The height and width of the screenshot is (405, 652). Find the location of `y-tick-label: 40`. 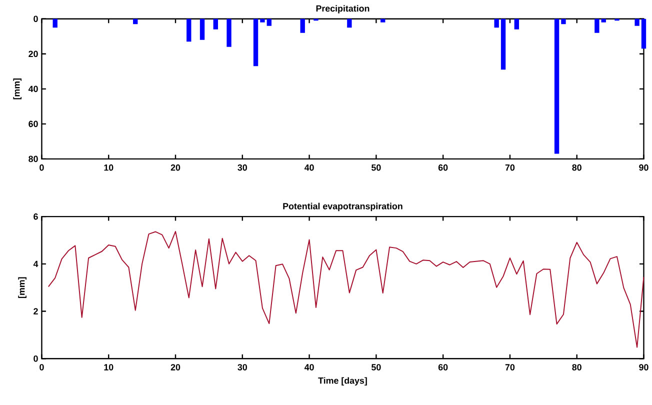

y-tick-label: 40 is located at coordinates (33, 89).